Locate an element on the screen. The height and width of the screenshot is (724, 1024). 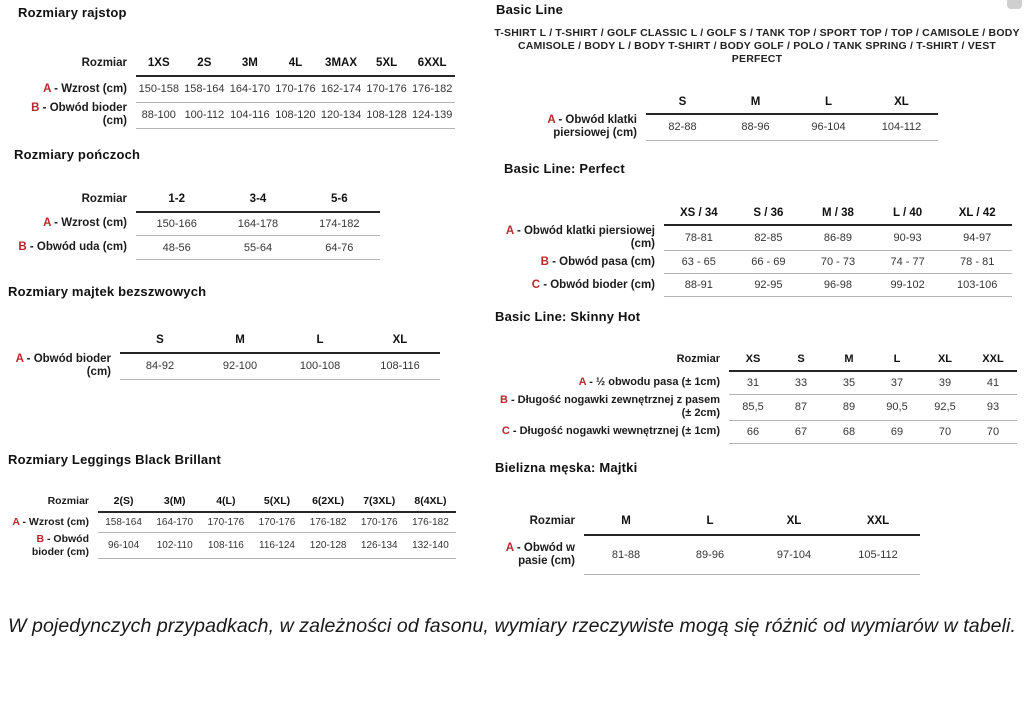
cell-value: 78 - 81 is located at coordinates (977, 262).